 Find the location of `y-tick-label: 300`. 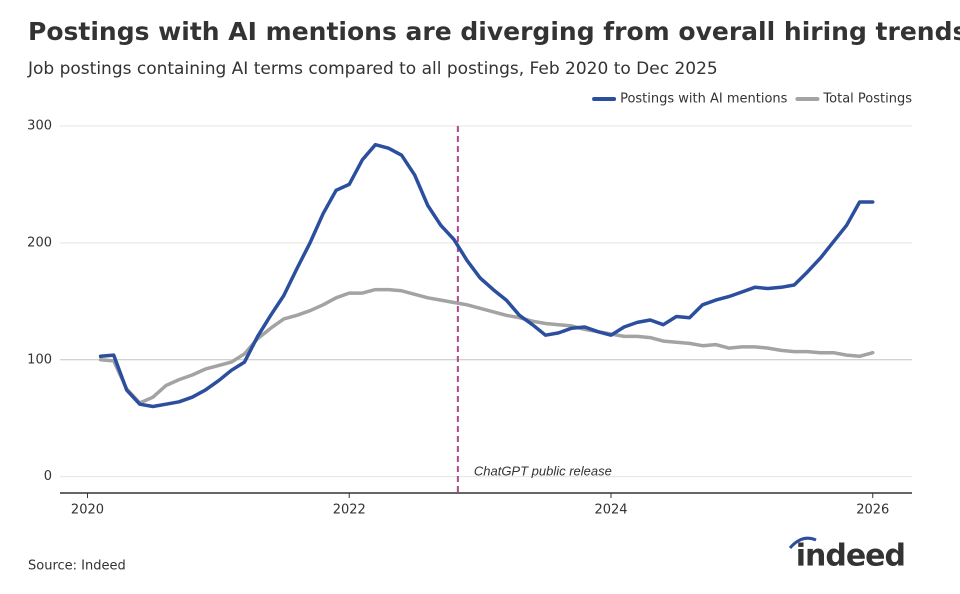

y-tick-label: 300 is located at coordinates (39, 126).